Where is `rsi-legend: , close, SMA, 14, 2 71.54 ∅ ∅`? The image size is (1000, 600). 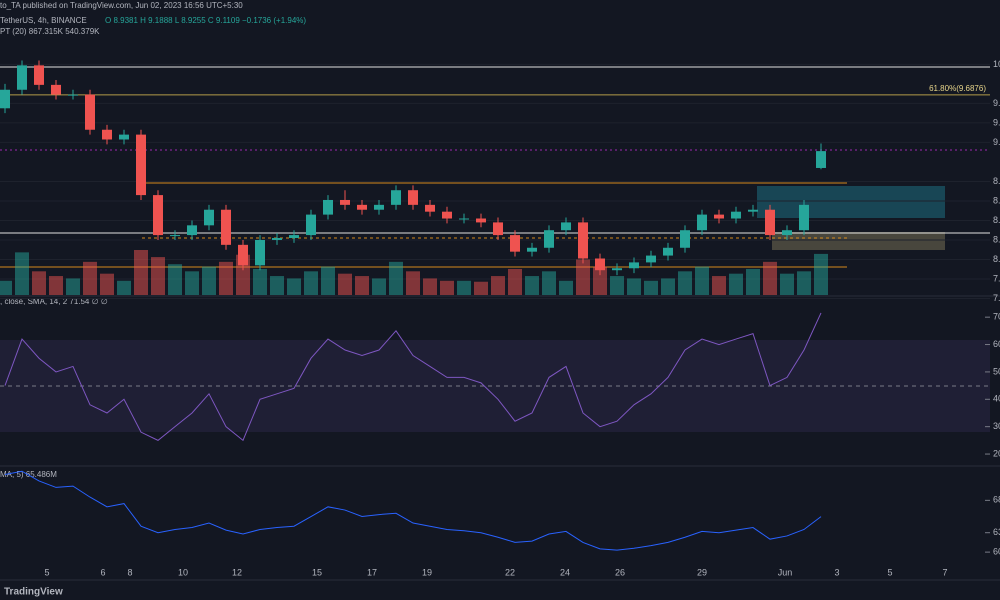
rsi-legend: , close, SMA, 14, 2 71.54 ∅ ∅ is located at coordinates (54, 301).